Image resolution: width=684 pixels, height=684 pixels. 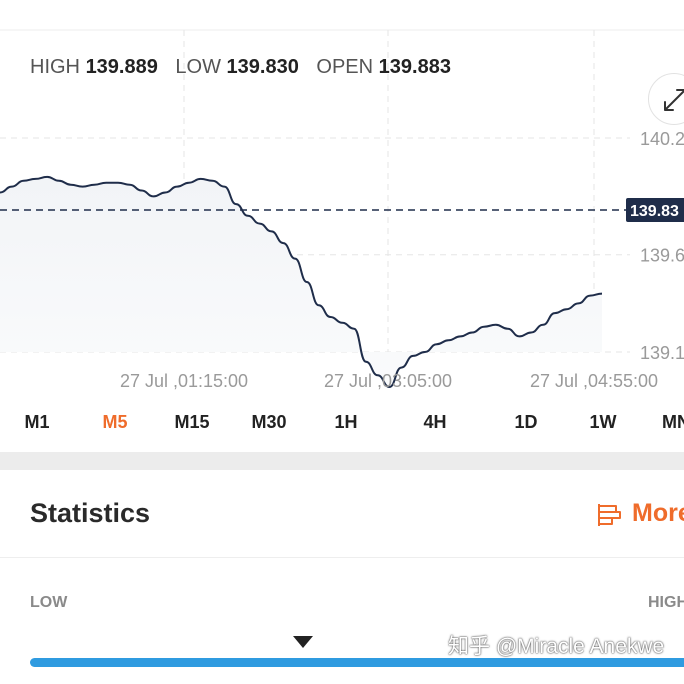 What do you see at coordinates (662, 353) in the screenshot?
I see `y-tick-label-2: 139.1` at bounding box center [662, 353].